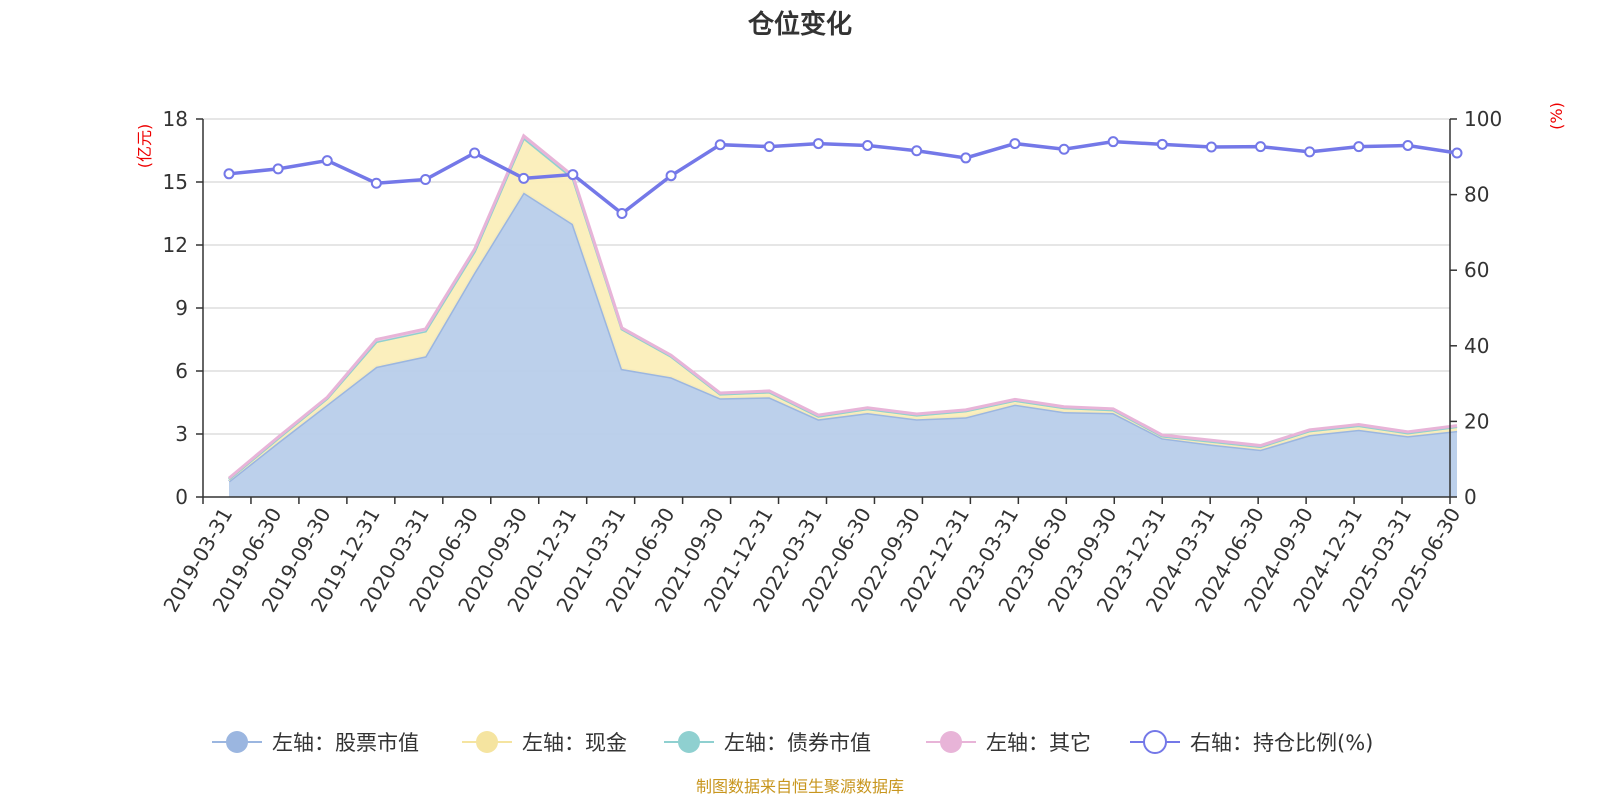 This screenshot has width=1600, height=800. What do you see at coordinates (1476, 195) in the screenshot?
I see `right-tick-label: 80` at bounding box center [1476, 195].